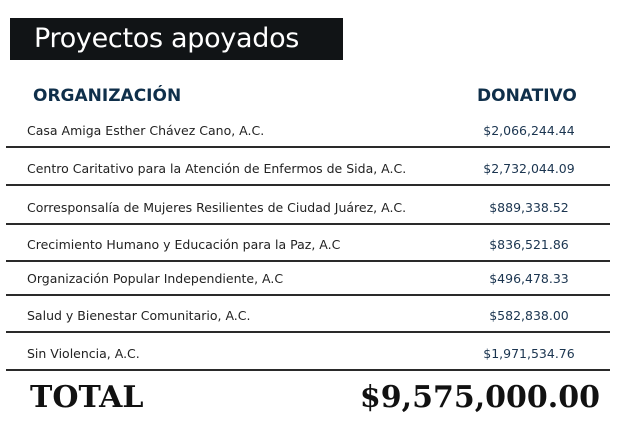  What do you see at coordinates (87, 397) in the screenshot?
I see `total-label: TOTAL` at bounding box center [87, 397].